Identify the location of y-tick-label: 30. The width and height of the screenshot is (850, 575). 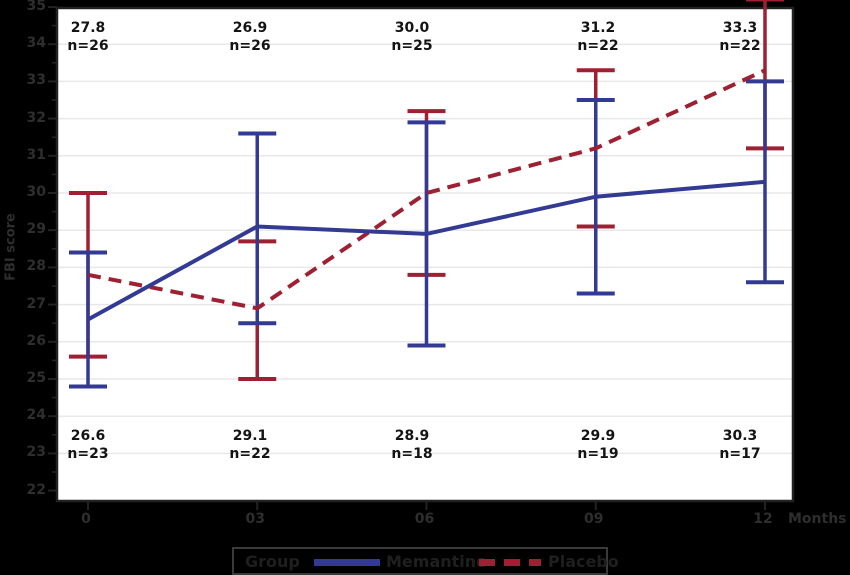
(36, 192).